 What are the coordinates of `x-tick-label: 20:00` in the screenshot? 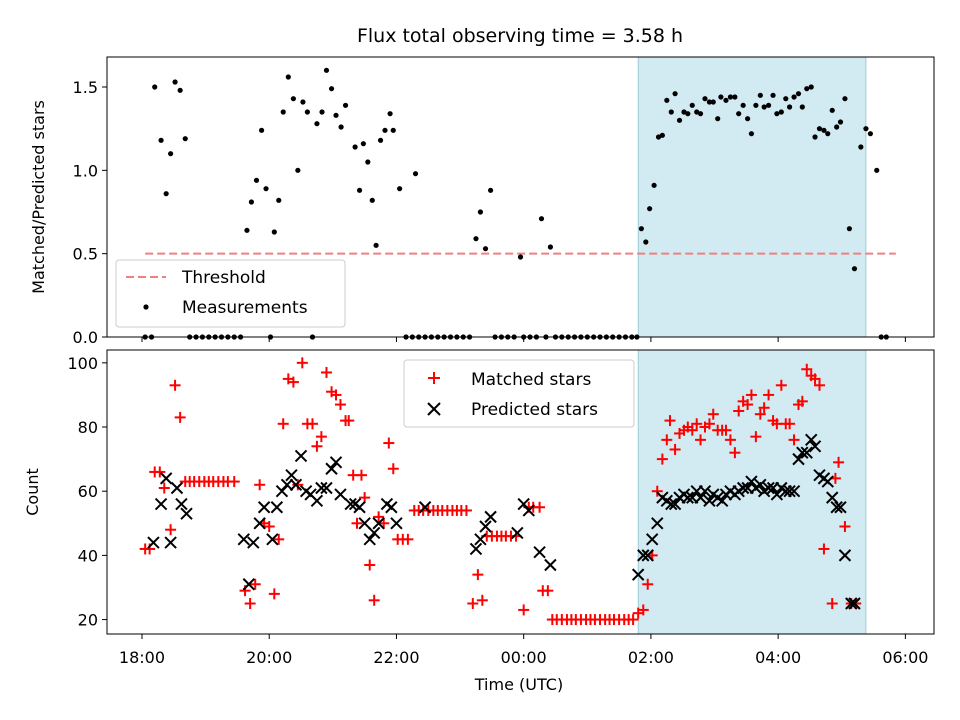 It's located at (269, 657).